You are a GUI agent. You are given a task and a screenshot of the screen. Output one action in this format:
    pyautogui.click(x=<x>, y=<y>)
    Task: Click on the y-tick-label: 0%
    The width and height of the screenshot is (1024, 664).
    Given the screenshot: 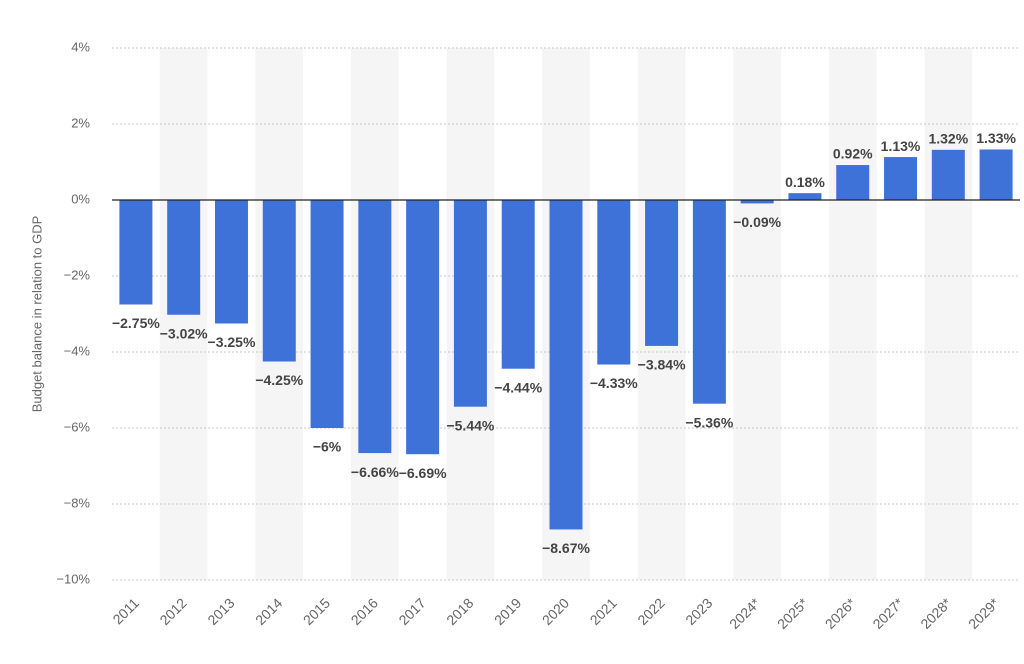 What is the action you would take?
    pyautogui.click(x=80, y=198)
    